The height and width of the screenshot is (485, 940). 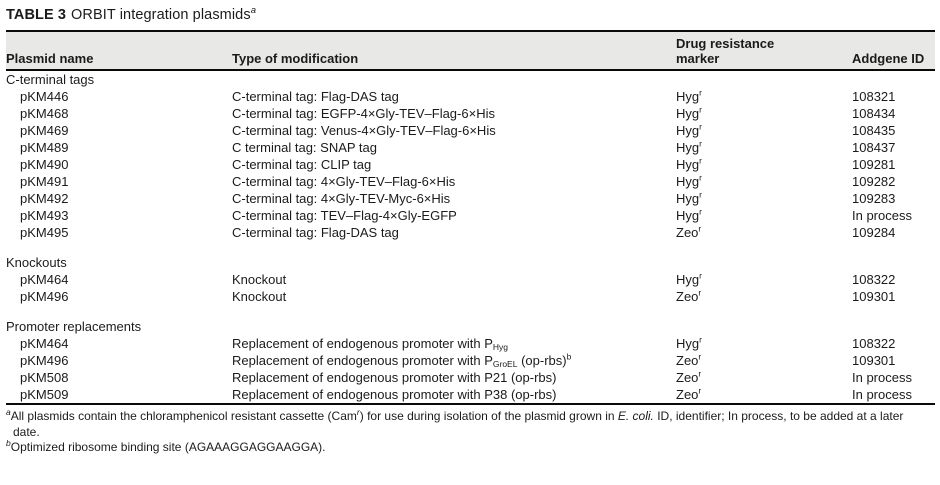 I want to click on col-header-modification: Type of modification, so click(x=295, y=58).